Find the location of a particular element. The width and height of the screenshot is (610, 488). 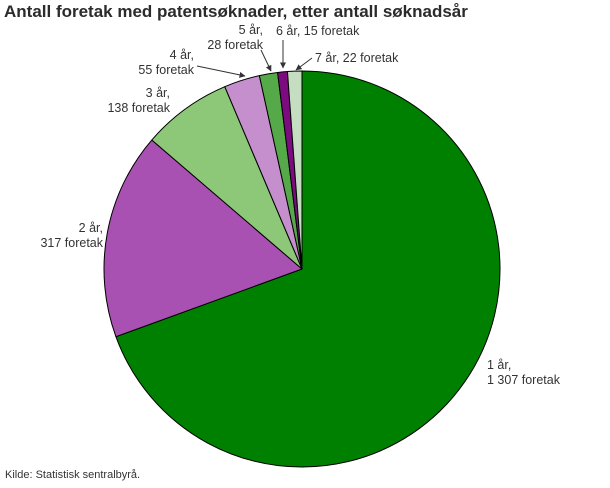

slice-label-line: 7 år, 22 foretak is located at coordinates (357, 58).